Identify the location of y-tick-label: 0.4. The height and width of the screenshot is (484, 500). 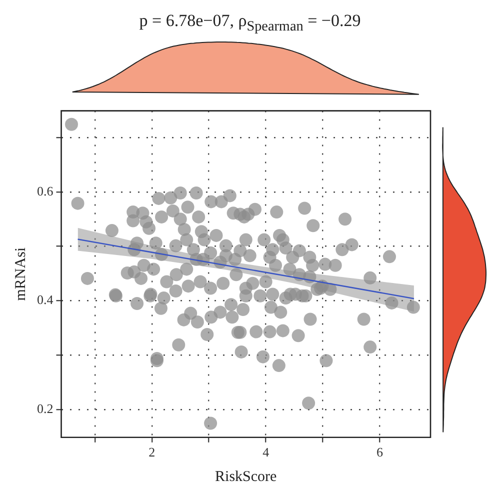
(45, 300).